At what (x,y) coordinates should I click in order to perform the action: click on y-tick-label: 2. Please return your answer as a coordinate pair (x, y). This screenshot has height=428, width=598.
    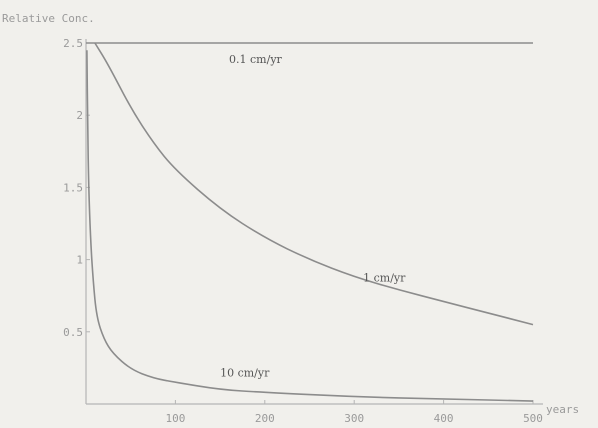
    Looking at the image, I should click on (79, 115).